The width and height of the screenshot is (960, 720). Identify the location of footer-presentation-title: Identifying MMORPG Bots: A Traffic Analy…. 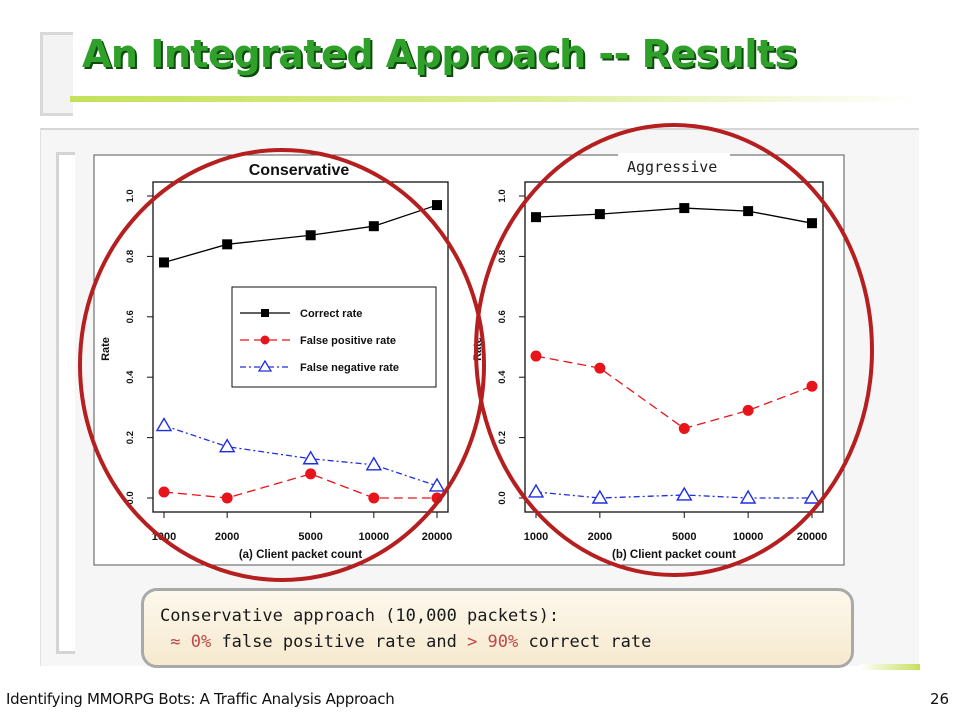
(200, 699).